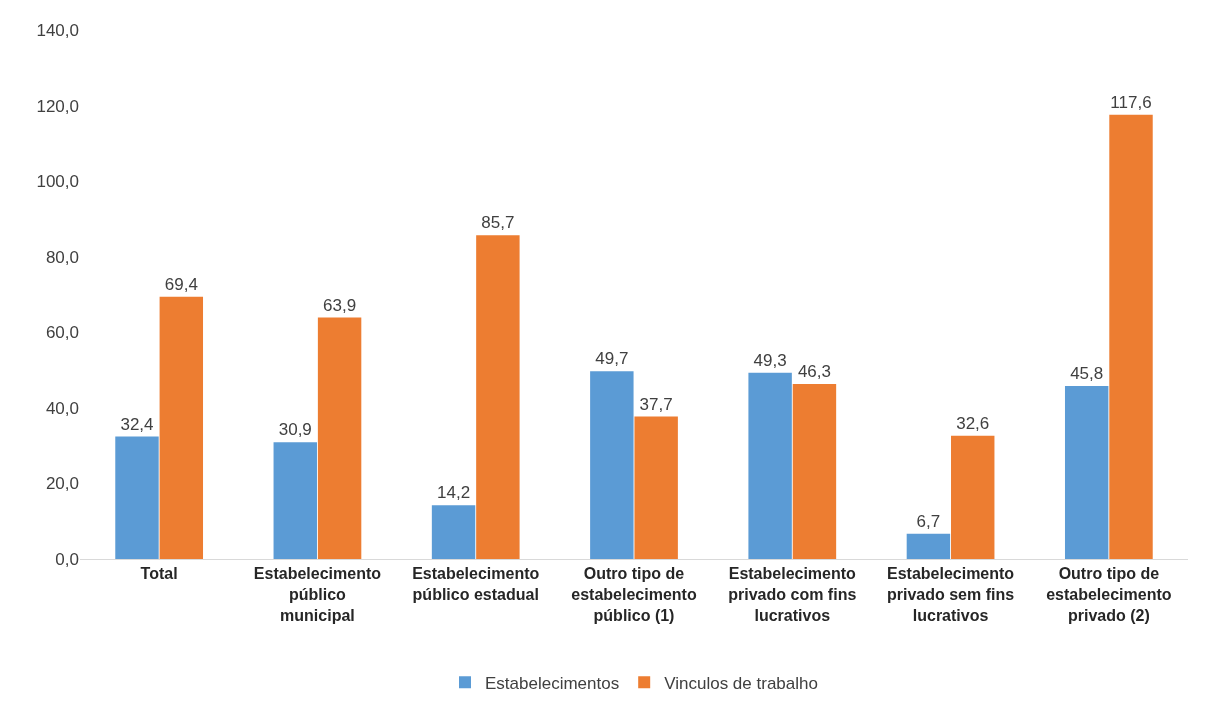 The width and height of the screenshot is (1208, 713). Describe the element at coordinates (928, 521) in the screenshot. I see `data-label: 6,7` at that location.